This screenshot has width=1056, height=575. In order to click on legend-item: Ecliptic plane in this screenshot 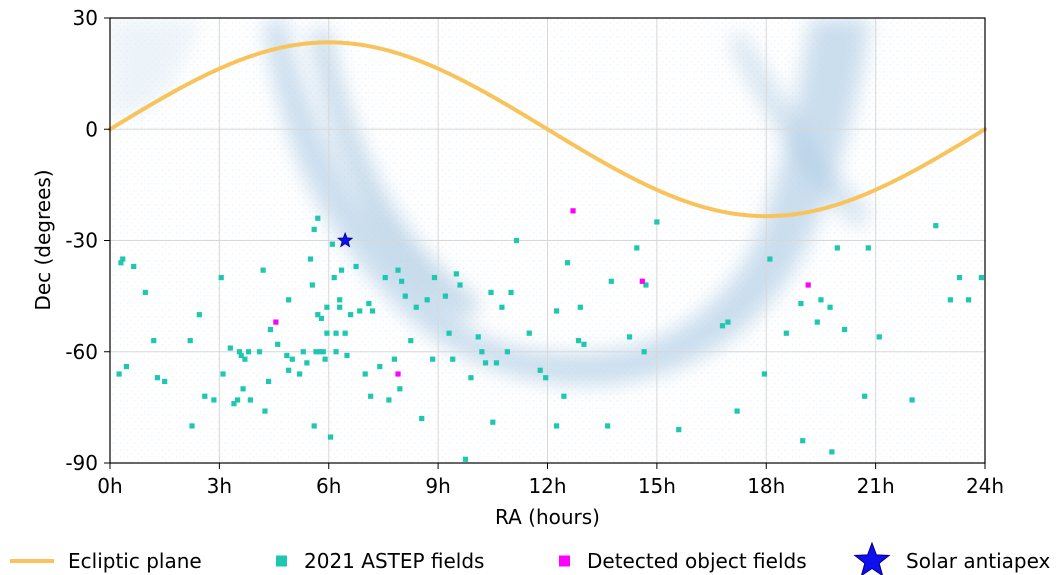, I will do `click(106, 561)`.